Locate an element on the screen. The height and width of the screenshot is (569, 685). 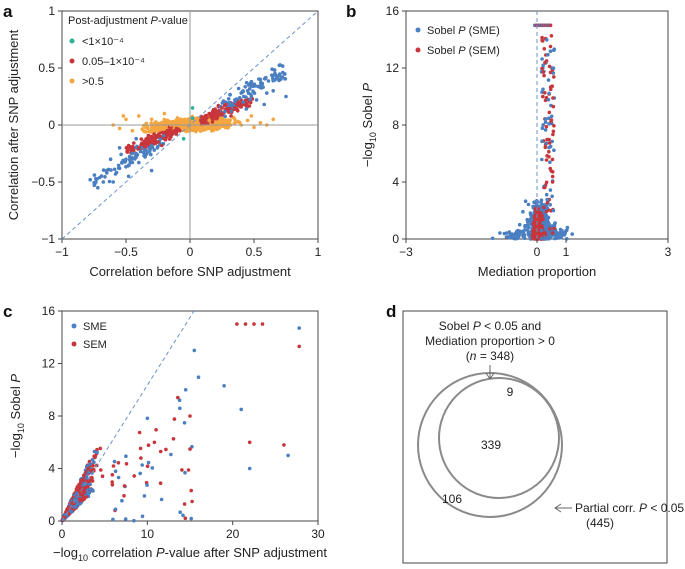
y-tick-label-c: 12 is located at coordinates (49, 364).